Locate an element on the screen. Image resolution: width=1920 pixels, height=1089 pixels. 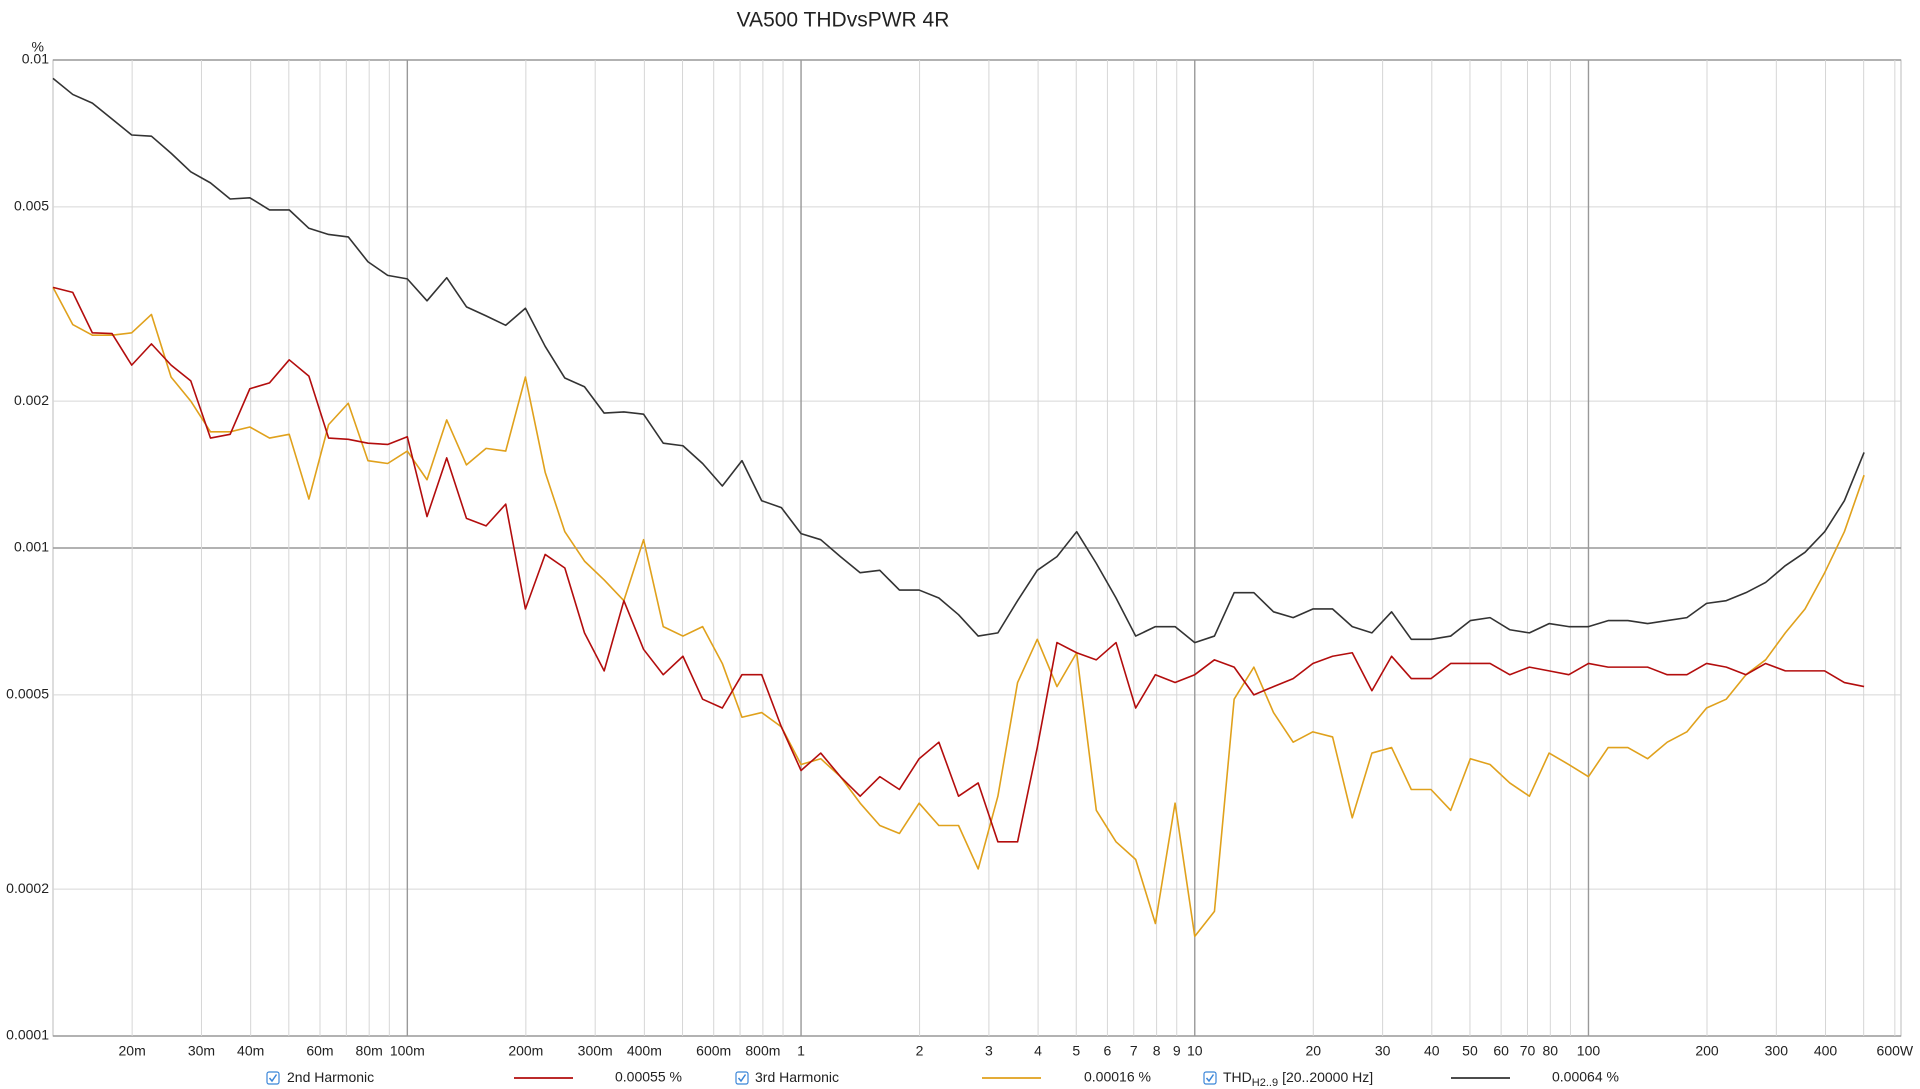
x-tick-label: 60m is located at coordinates (319, 1051).